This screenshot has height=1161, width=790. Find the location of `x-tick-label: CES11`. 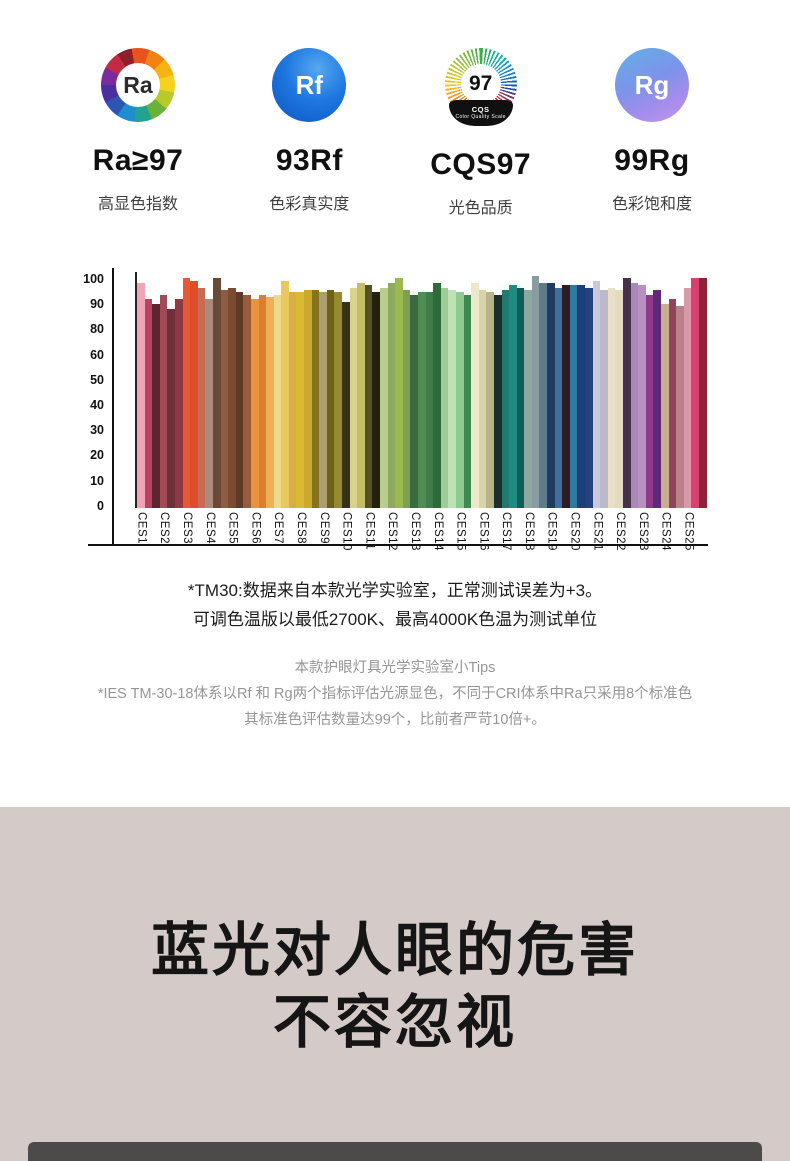

x-tick-label: CES11 is located at coordinates (369, 531).